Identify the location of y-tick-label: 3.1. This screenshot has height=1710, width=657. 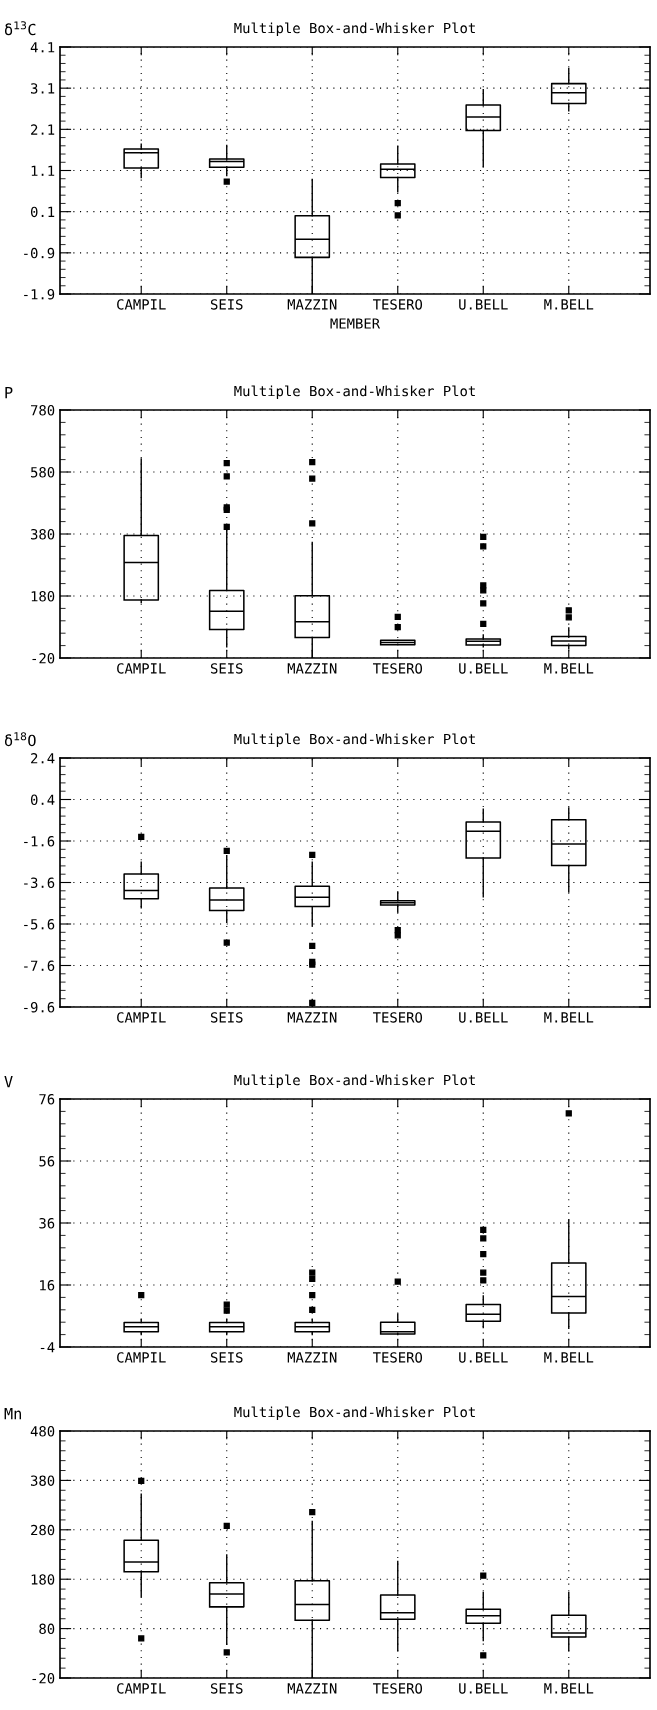
(42, 88).